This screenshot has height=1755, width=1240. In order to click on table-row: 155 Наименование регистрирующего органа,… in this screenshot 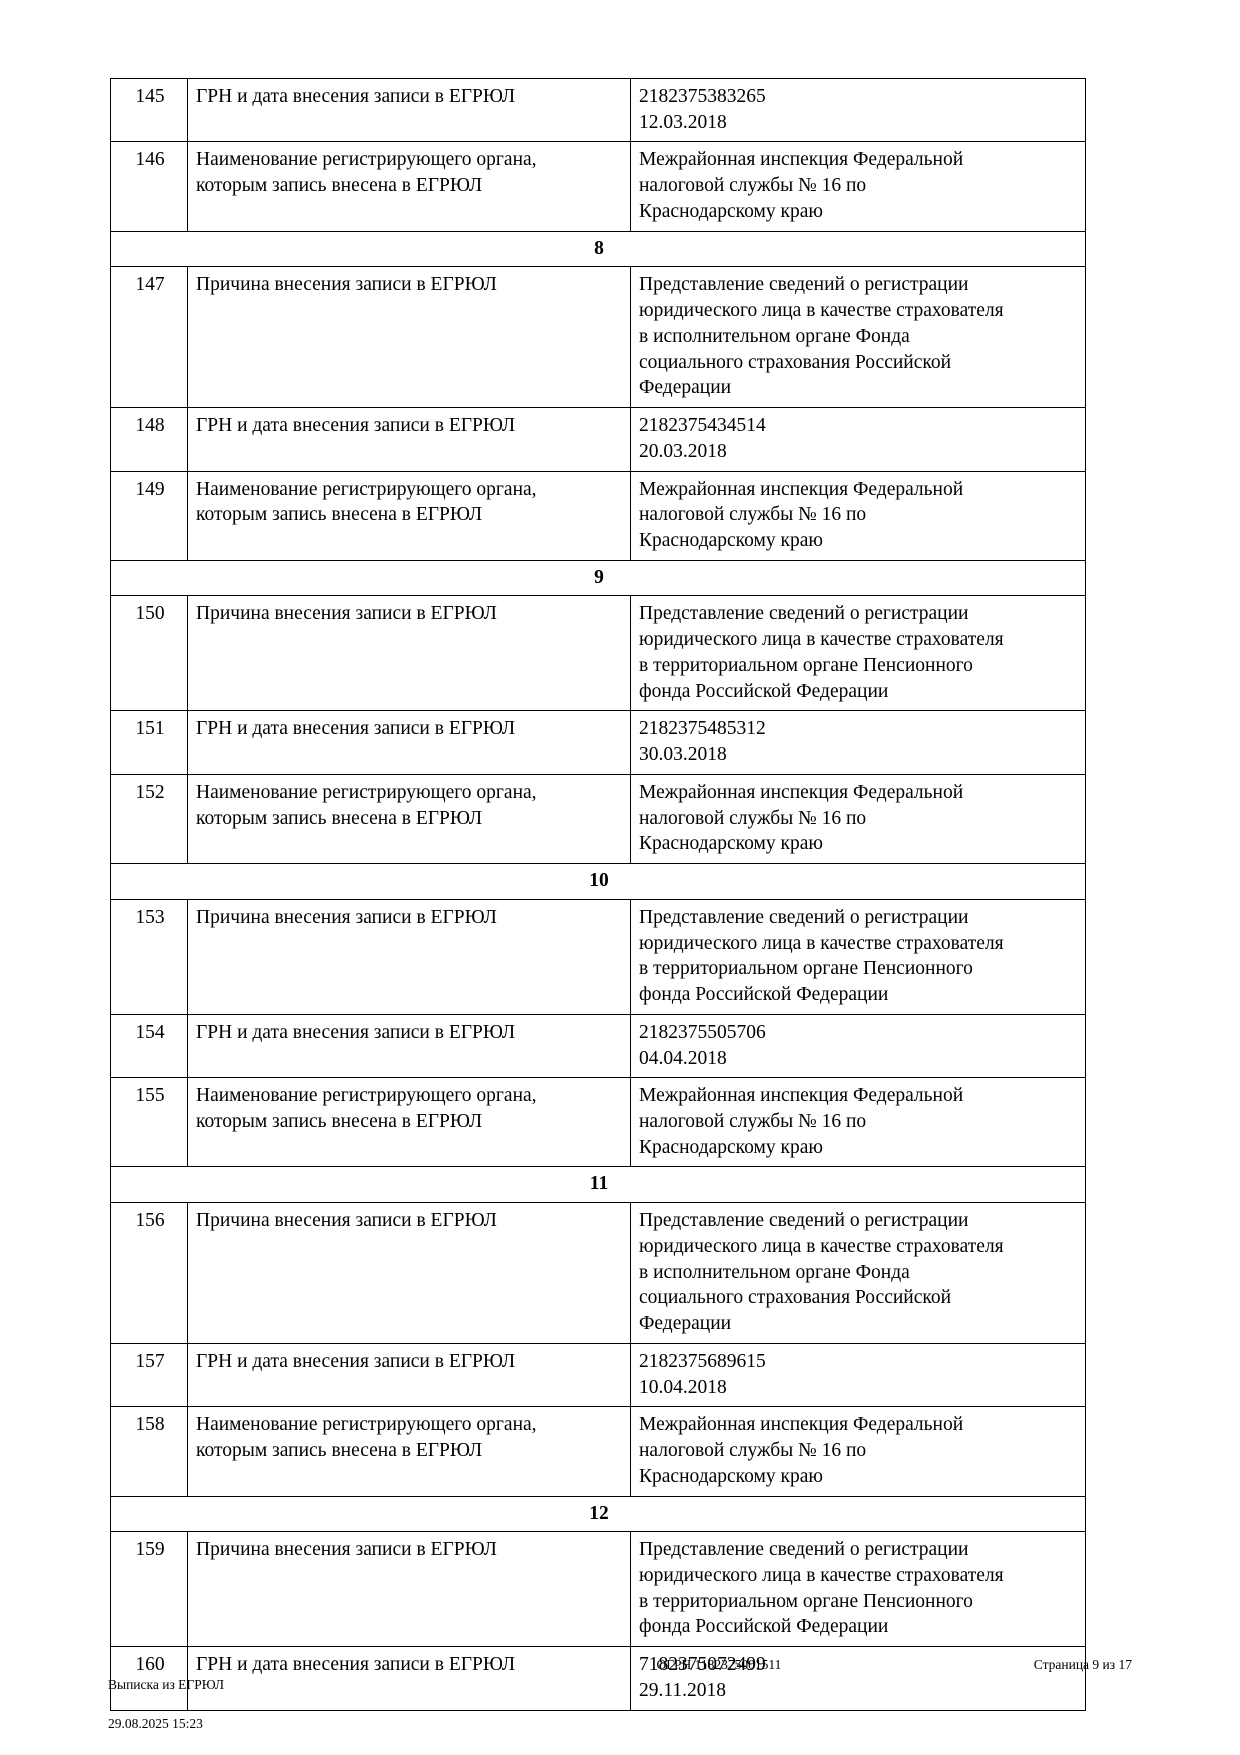, I will do `click(598, 1122)`.